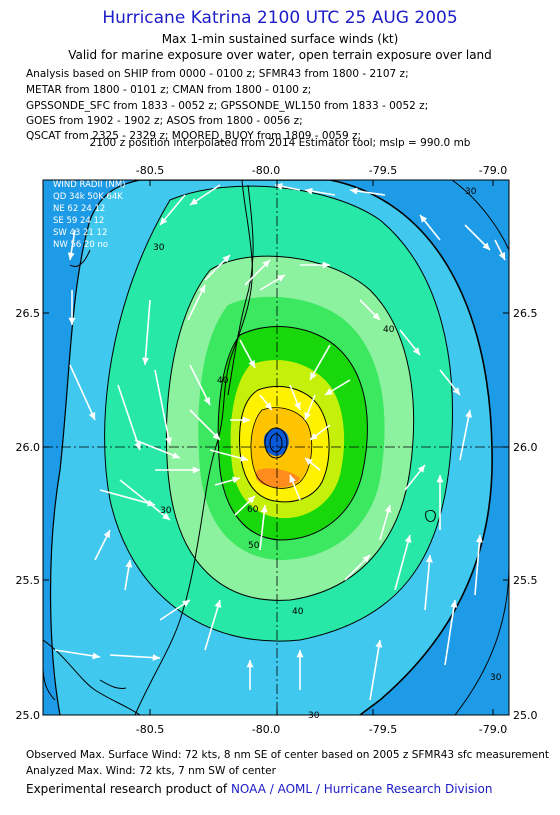 This screenshot has width=560, height=815. I want to click on wind-radii-row: NE 62 24 12, so click(79, 209).